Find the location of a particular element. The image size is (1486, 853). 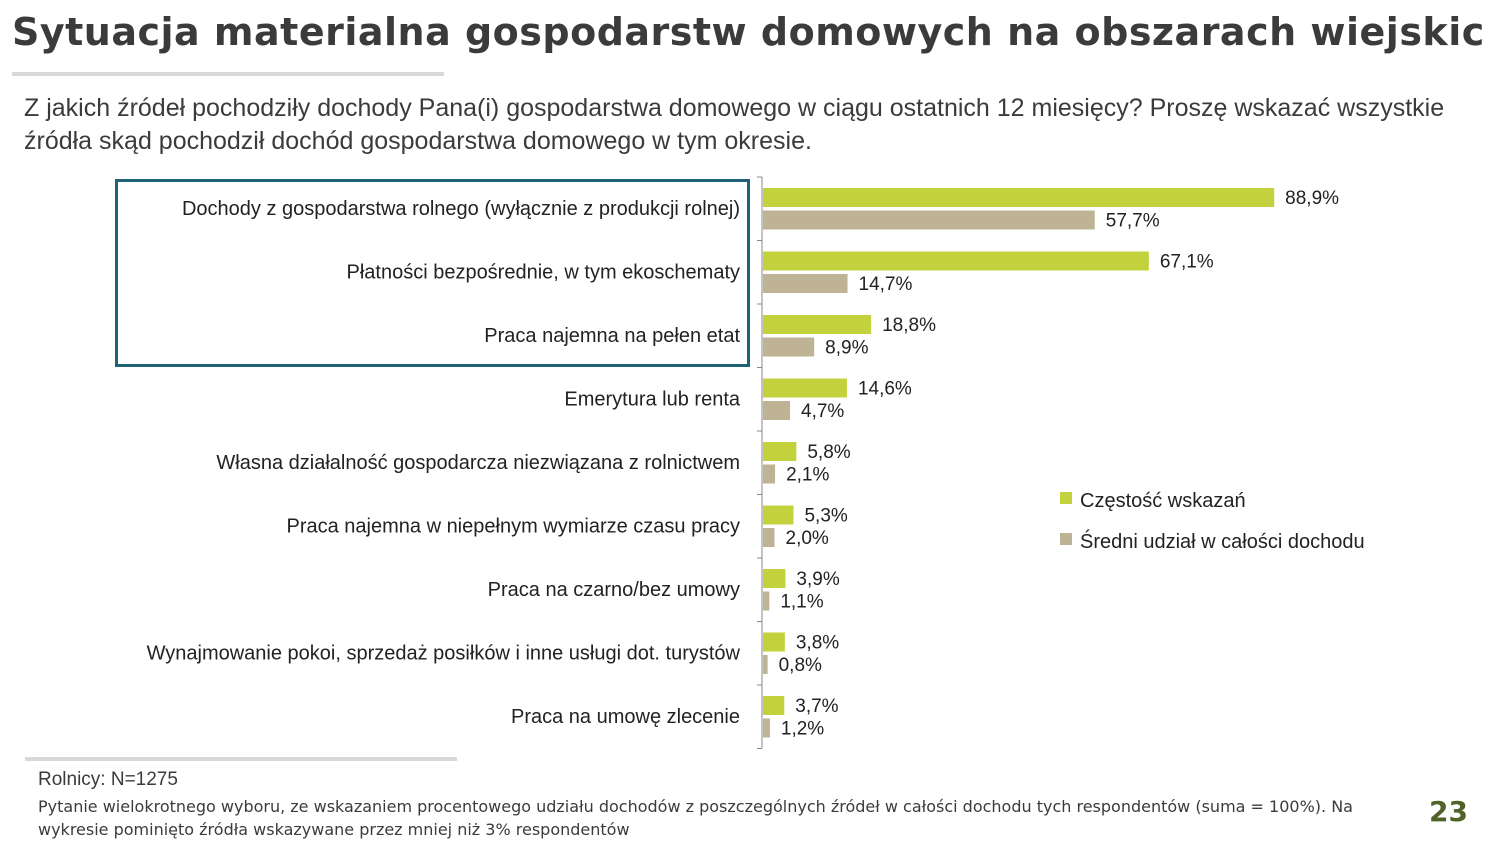

data-label: 14,7% is located at coordinates (886, 284).